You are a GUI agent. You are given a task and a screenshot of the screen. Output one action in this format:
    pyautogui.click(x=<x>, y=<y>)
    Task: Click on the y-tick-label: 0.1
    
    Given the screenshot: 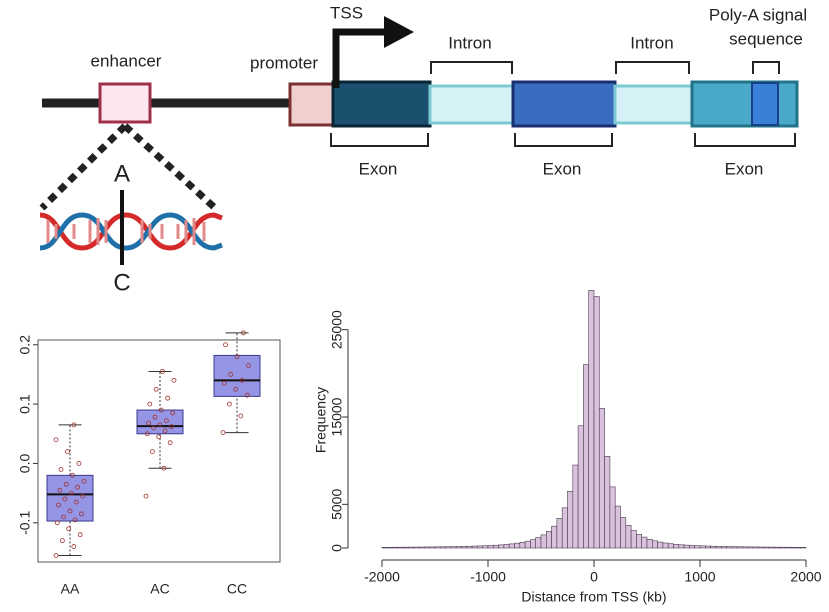 What is the action you would take?
    pyautogui.click(x=25, y=404)
    